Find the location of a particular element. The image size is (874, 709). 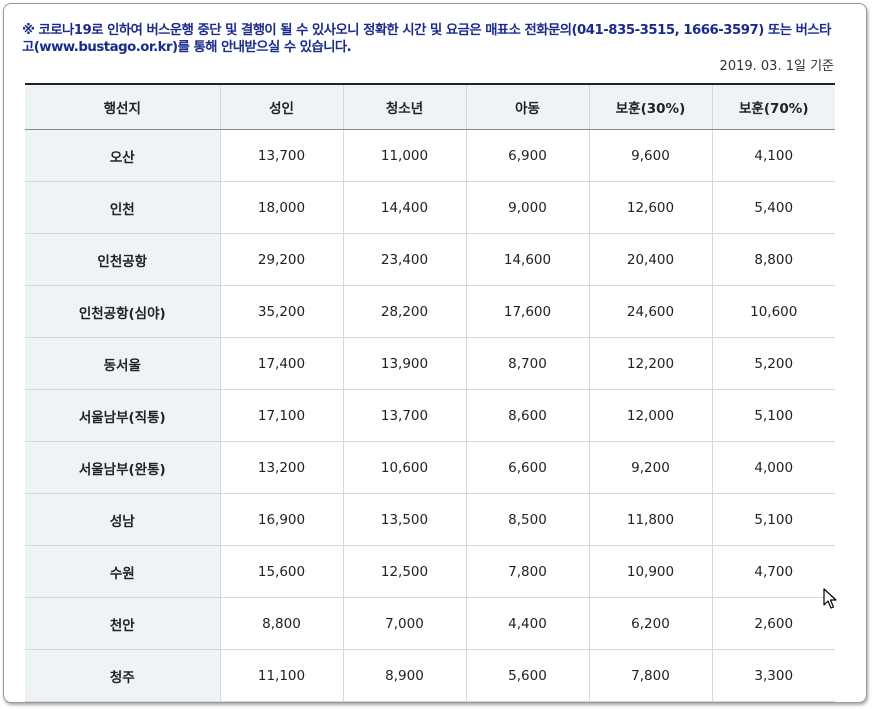

cell-veteran-30: 7,800 is located at coordinates (650, 675).